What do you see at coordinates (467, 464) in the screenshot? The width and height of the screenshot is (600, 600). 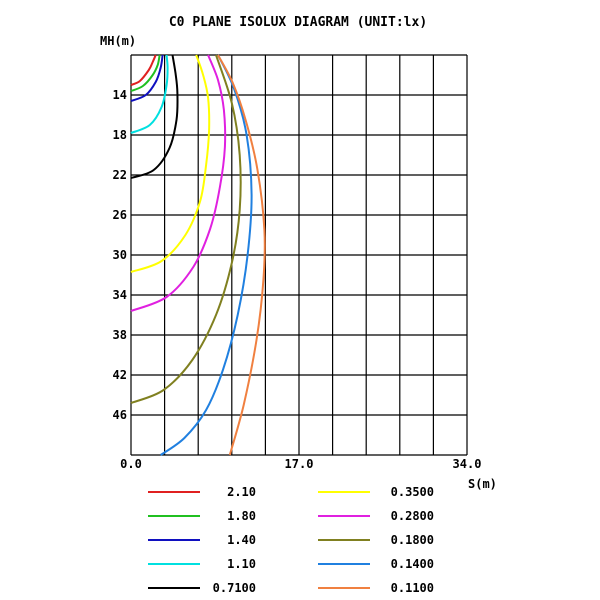 I see `x-tick-label: 34.0` at bounding box center [467, 464].